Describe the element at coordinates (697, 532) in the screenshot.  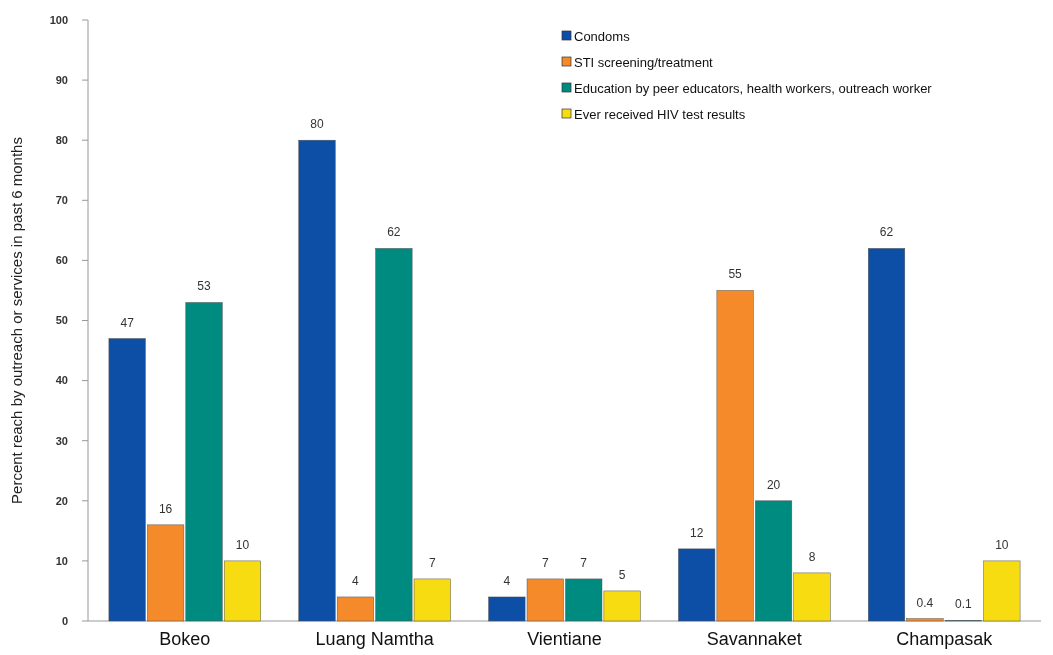
I see `data-label: 12` at that location.